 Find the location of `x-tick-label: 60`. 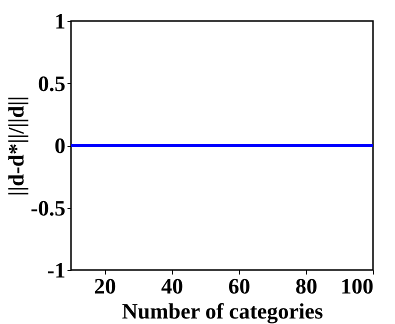

x-tick-label: 60 is located at coordinates (239, 286).